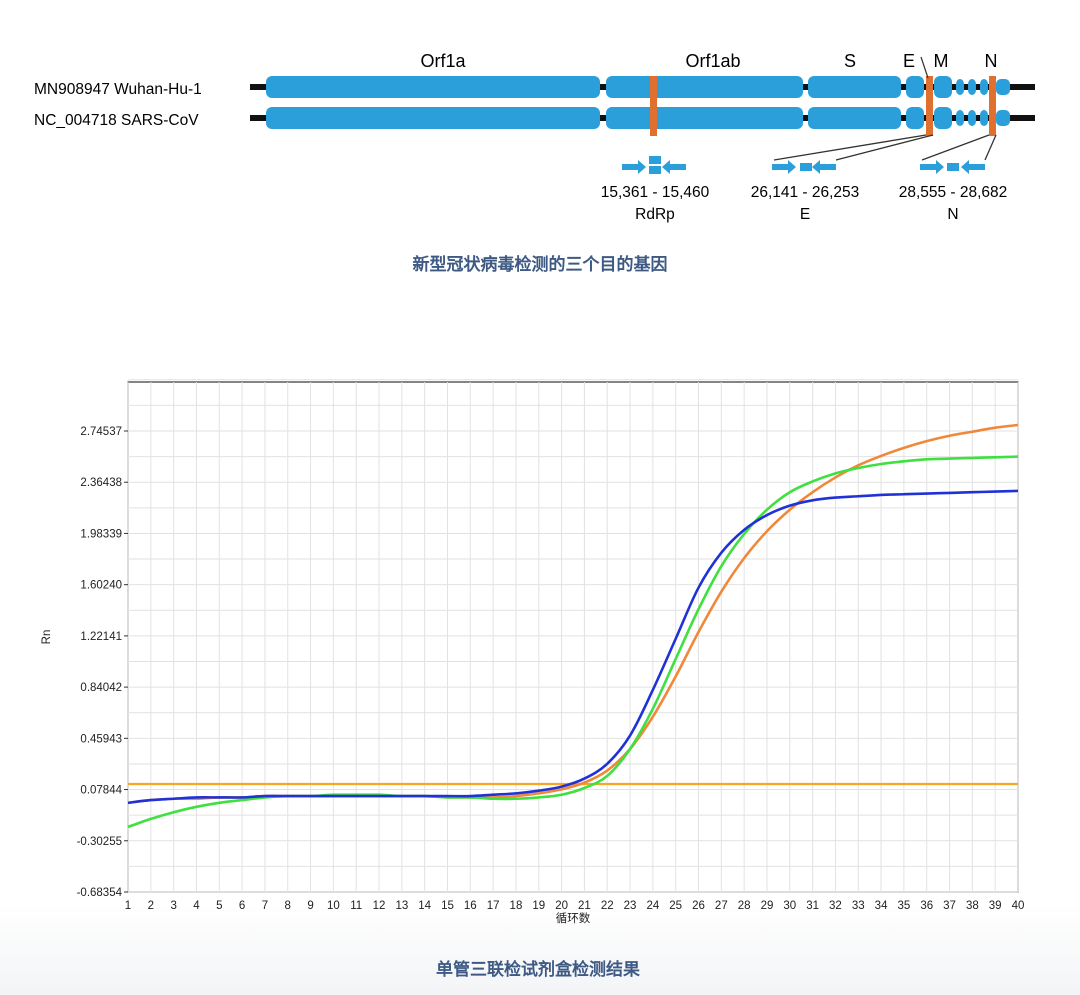 The height and width of the screenshot is (995, 1080). Describe the element at coordinates (884, 147) in the screenshot. I see `leader-line-e-right` at that location.